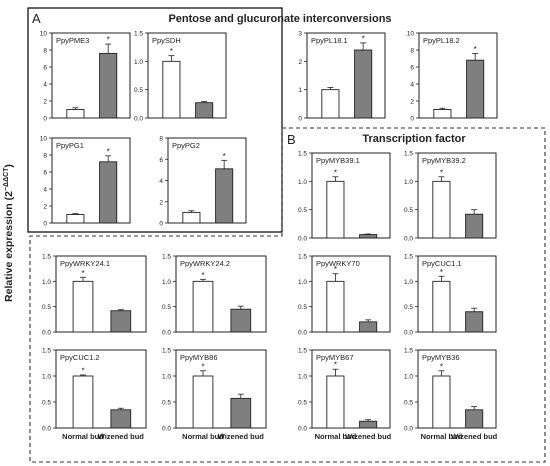  I want to click on plot-title: PpyWRKY24.2, so click(205, 263).